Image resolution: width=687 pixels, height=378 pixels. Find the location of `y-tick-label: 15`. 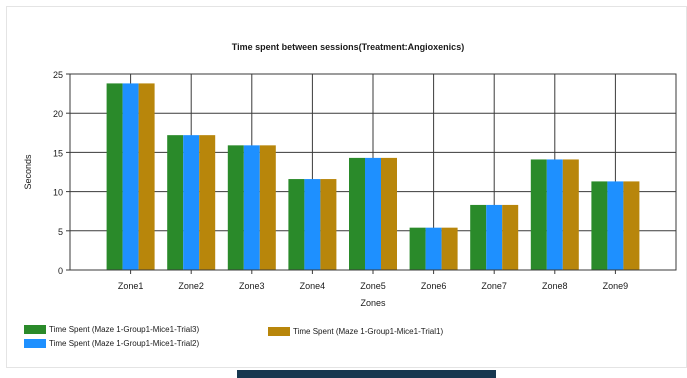

y-tick-label: 15 is located at coordinates (58, 153).